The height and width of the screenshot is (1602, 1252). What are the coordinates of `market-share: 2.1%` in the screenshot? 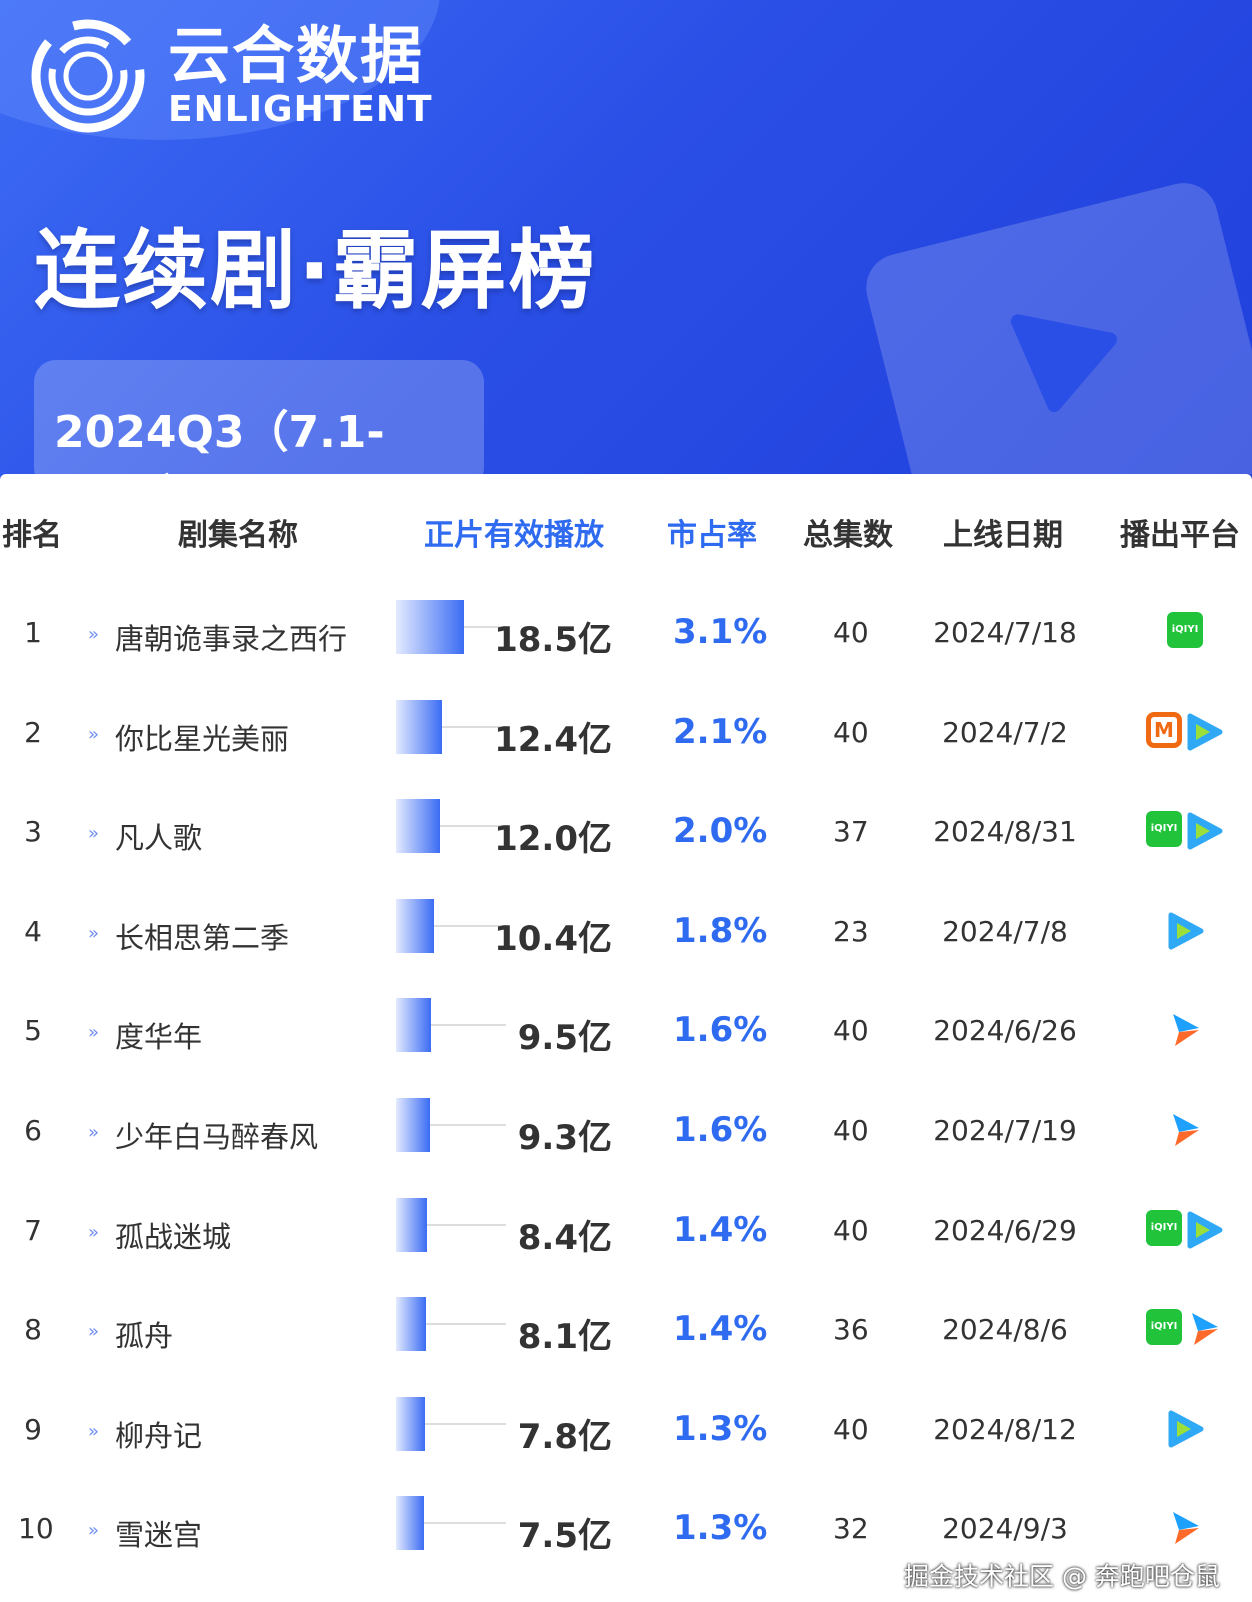 It's located at (720, 731).